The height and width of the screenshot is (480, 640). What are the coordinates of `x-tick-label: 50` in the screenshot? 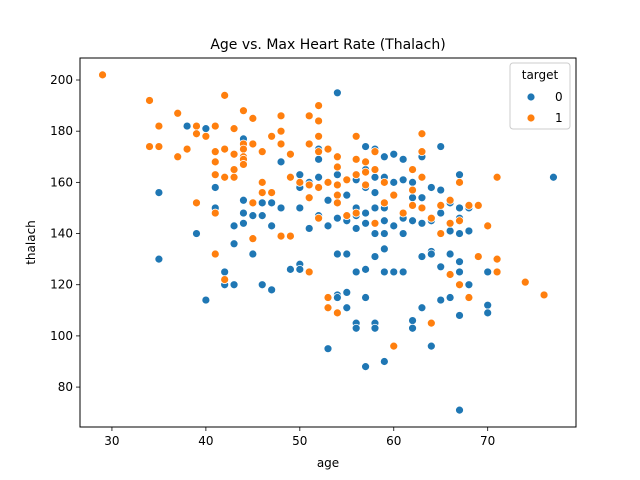 It's located at (299, 441).